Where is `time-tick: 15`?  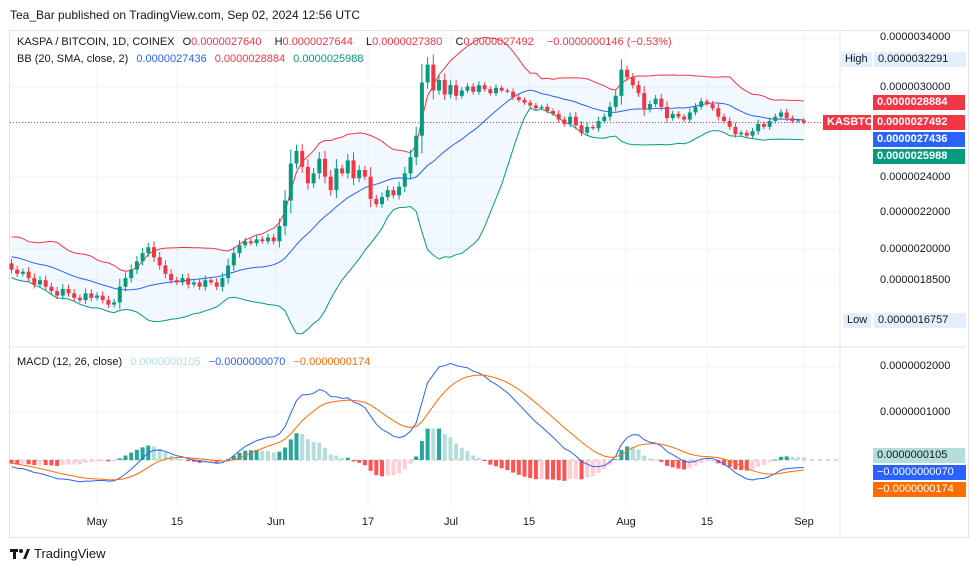
time-tick: 15 is located at coordinates (177, 522).